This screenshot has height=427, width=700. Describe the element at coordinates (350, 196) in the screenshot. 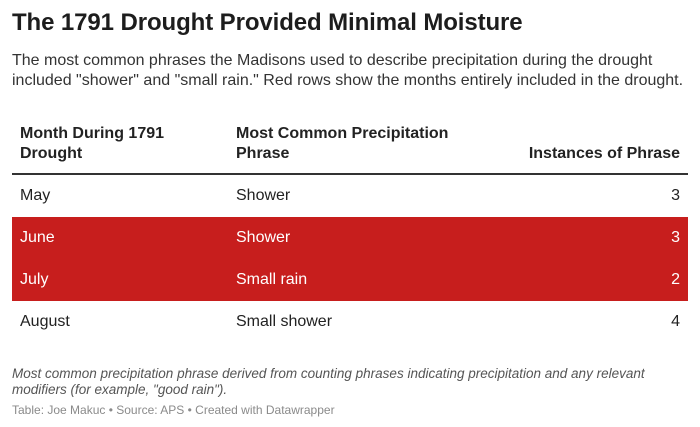

I see `table-row: May Shower 3` at that location.